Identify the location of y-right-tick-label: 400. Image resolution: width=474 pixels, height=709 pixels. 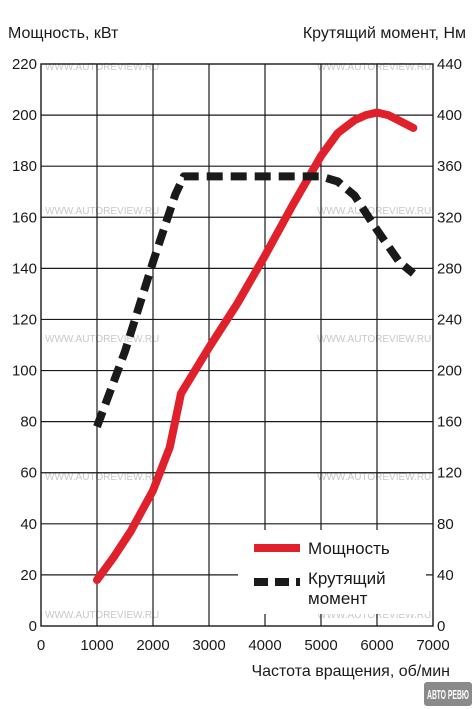
(449, 115).